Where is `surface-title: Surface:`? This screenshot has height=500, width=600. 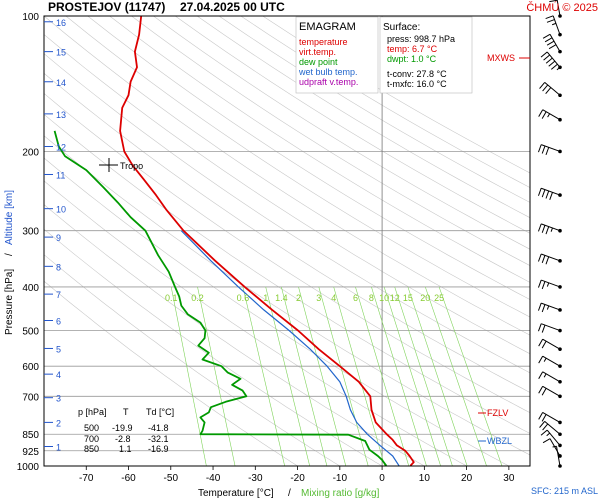
surface-title: Surface: is located at coordinates (401, 27).